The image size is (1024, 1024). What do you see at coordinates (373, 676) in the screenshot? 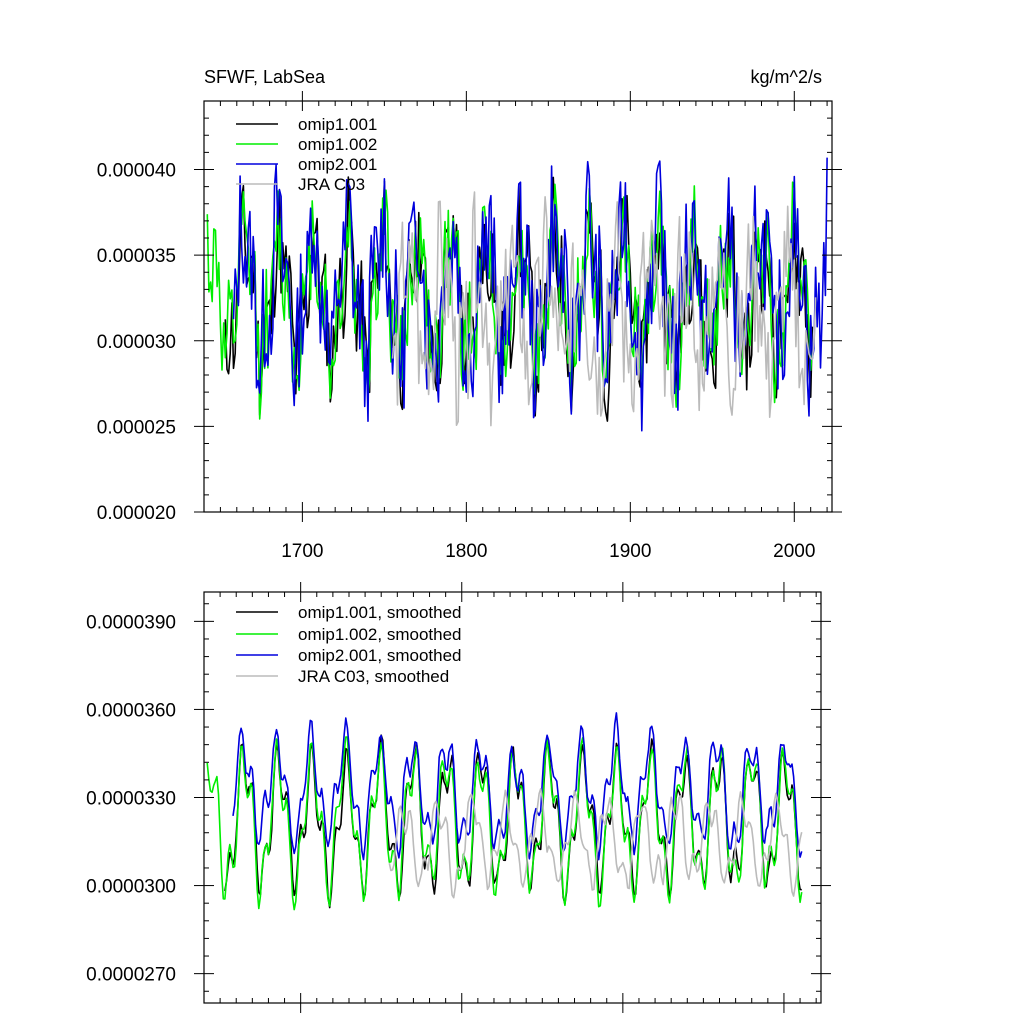
I see `legend-label-jra-c03-smoothed: JRA C03, smoothed` at bounding box center [373, 676].